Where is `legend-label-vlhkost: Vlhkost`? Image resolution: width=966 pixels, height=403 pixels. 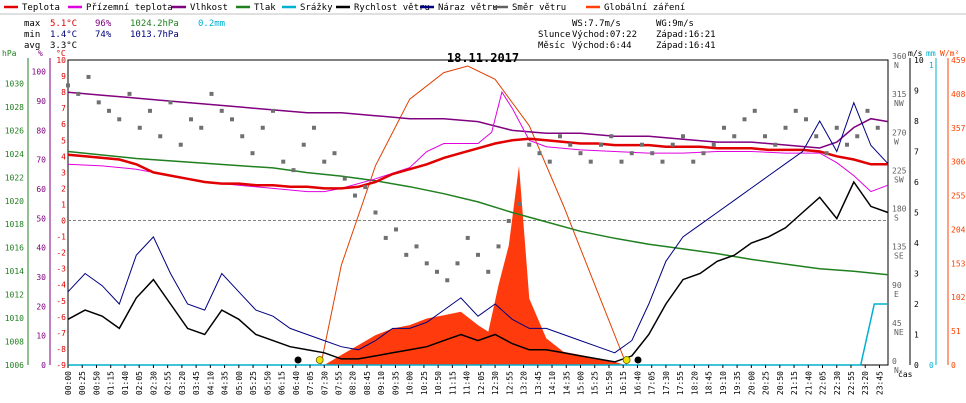
legend-label-vlhkost: Vlhkost is located at coordinates (209, 8).